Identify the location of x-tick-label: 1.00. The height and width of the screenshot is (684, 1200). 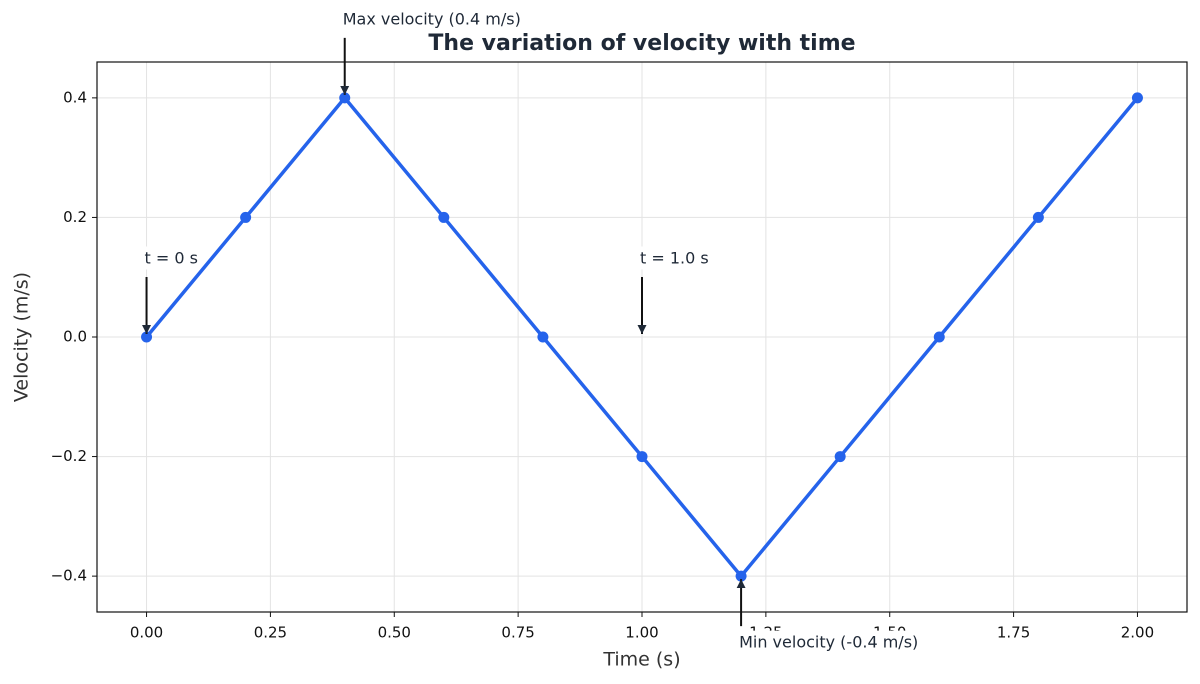
(641, 633).